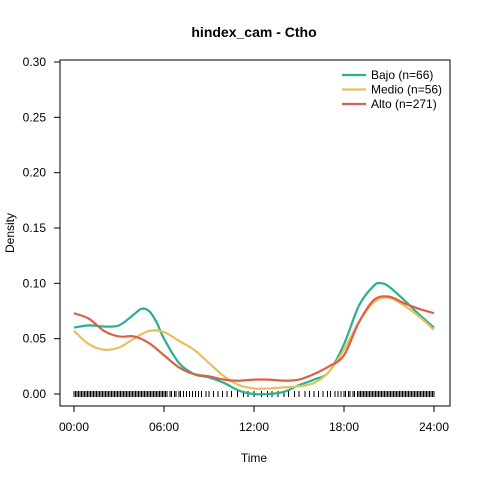 The height and width of the screenshot is (480, 480). I want to click on legend-label: Alto (n=271), so click(404, 104).